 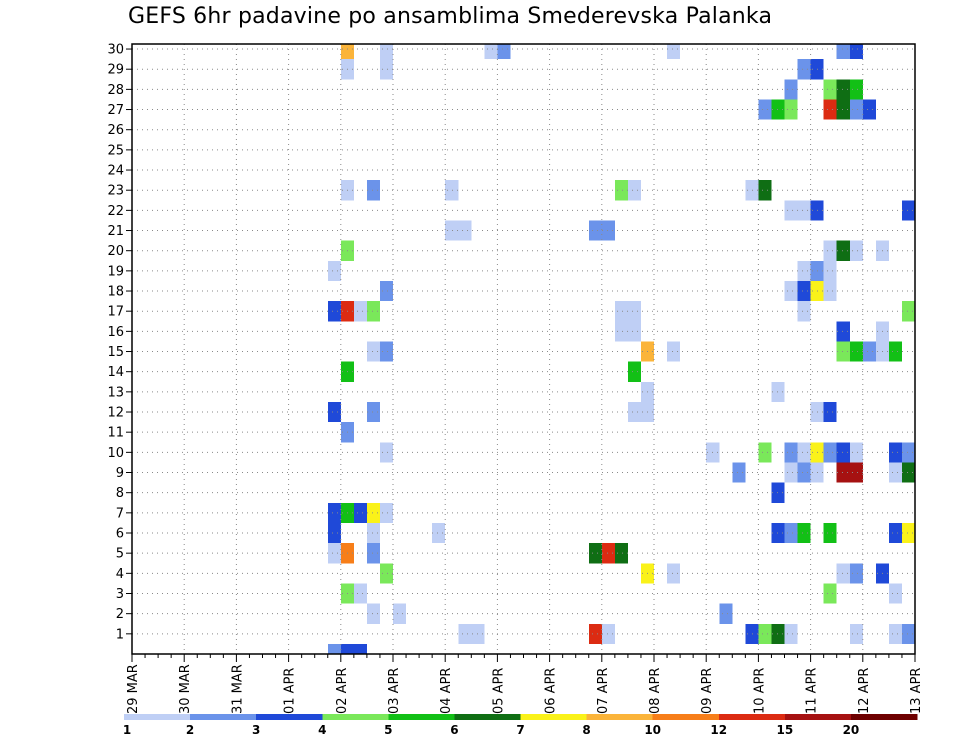 I want to click on x-tick-label: 03 APR, so click(x=394, y=691).